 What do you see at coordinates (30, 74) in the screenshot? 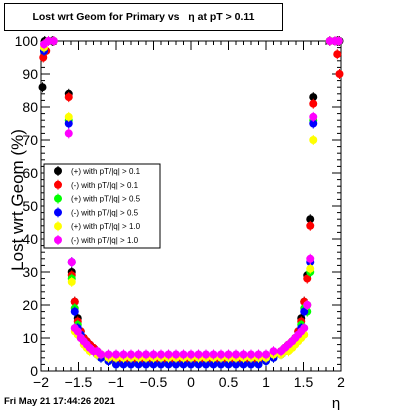
I see `y-tick-label: 90` at bounding box center [30, 74].